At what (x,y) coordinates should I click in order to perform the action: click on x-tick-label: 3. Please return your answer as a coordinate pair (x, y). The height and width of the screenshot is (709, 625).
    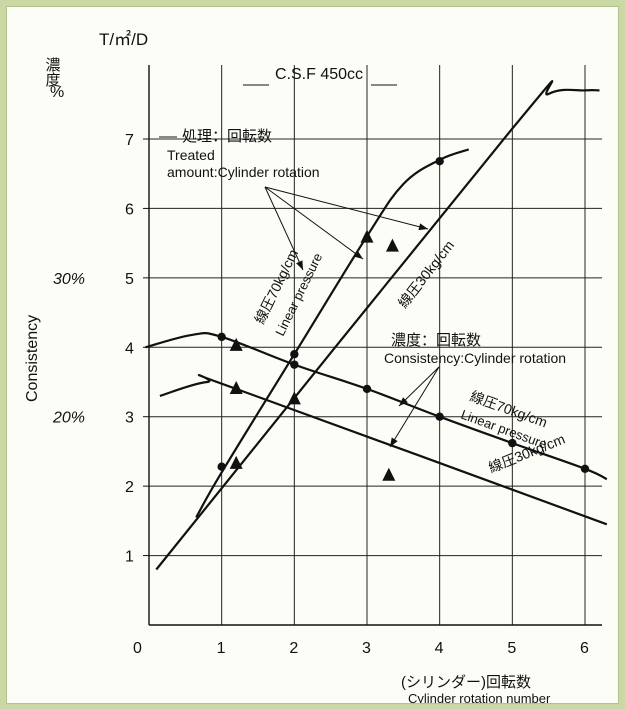
    Looking at the image, I should click on (366, 648).